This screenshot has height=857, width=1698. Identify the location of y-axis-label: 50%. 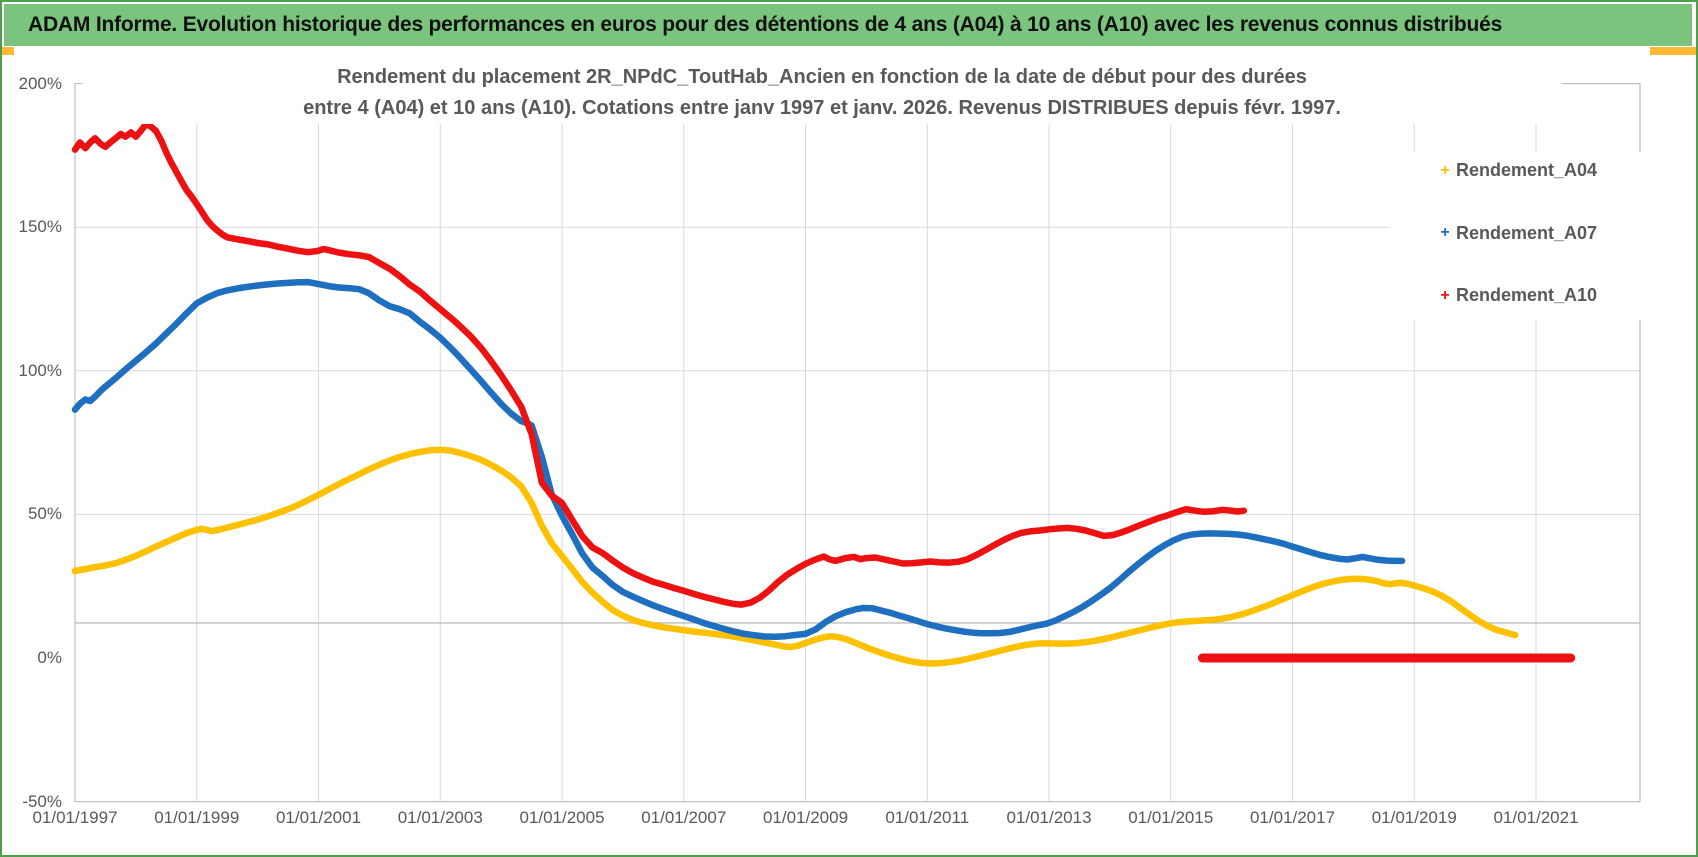
(44, 514).